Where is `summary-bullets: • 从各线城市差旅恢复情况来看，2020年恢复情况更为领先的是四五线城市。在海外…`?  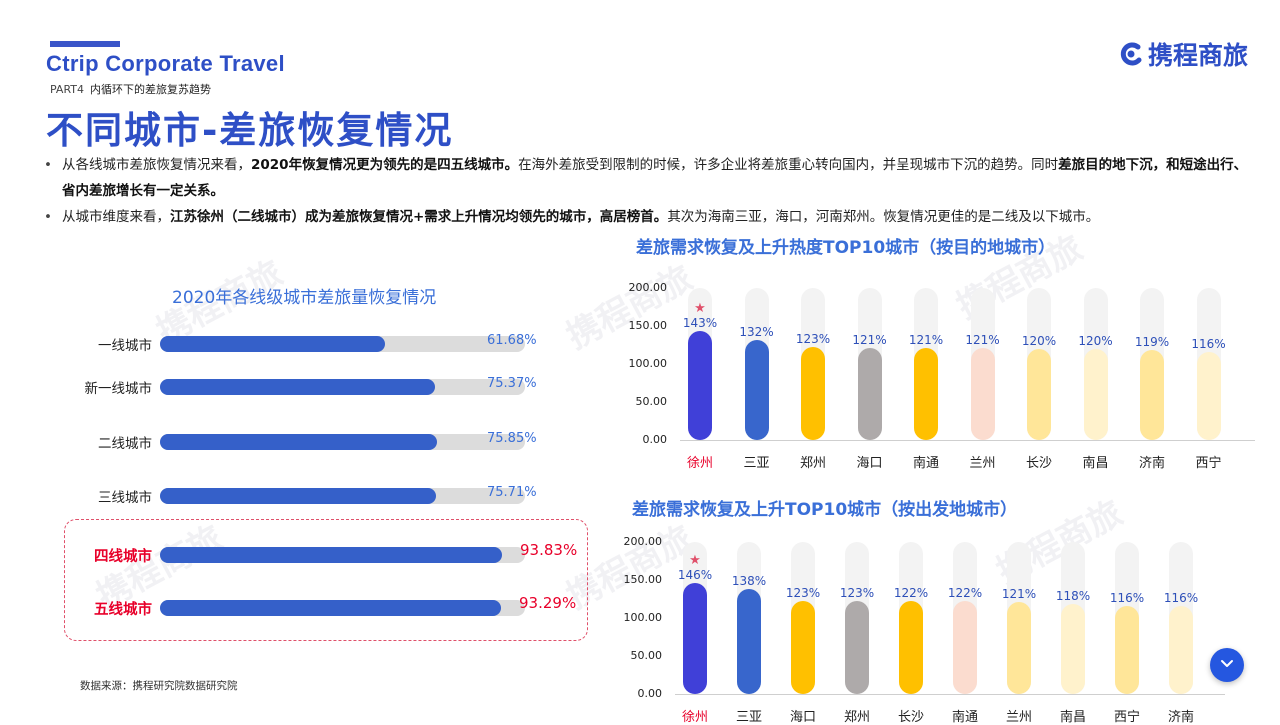
summary-bullets: • 从各线城市差旅恢复情况来看，2020年恢复情况更为领先的是四五线城市。在海外… is located at coordinates (646, 191).